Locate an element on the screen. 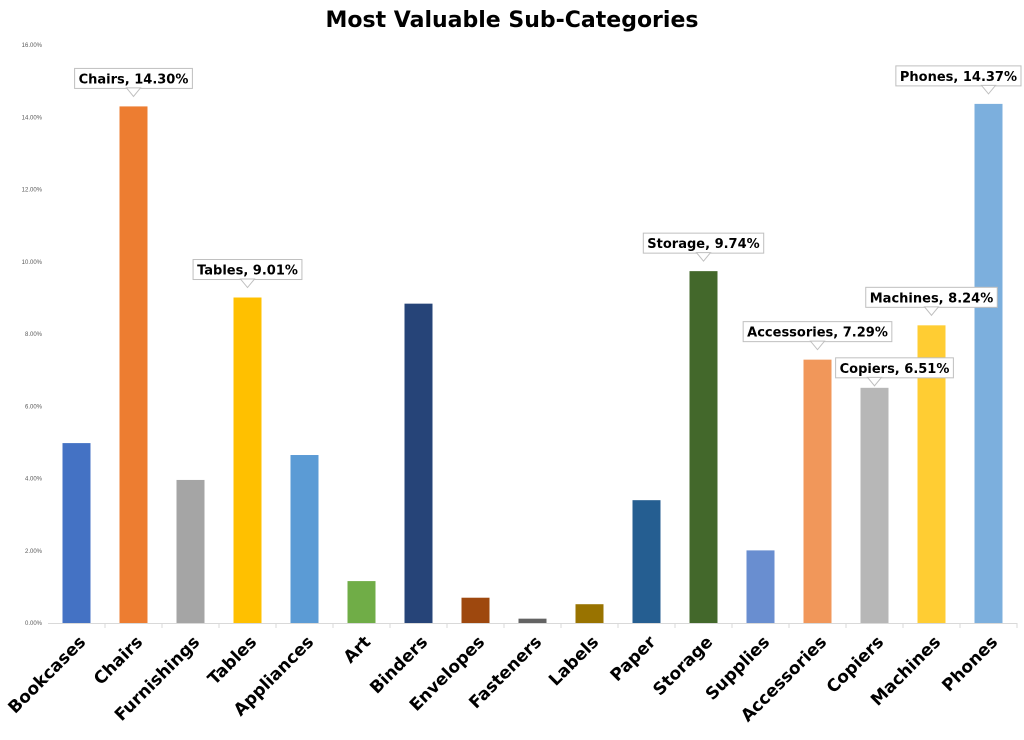 This screenshot has height=740, width=1024. y-tick-label: 14.00% is located at coordinates (32, 118).